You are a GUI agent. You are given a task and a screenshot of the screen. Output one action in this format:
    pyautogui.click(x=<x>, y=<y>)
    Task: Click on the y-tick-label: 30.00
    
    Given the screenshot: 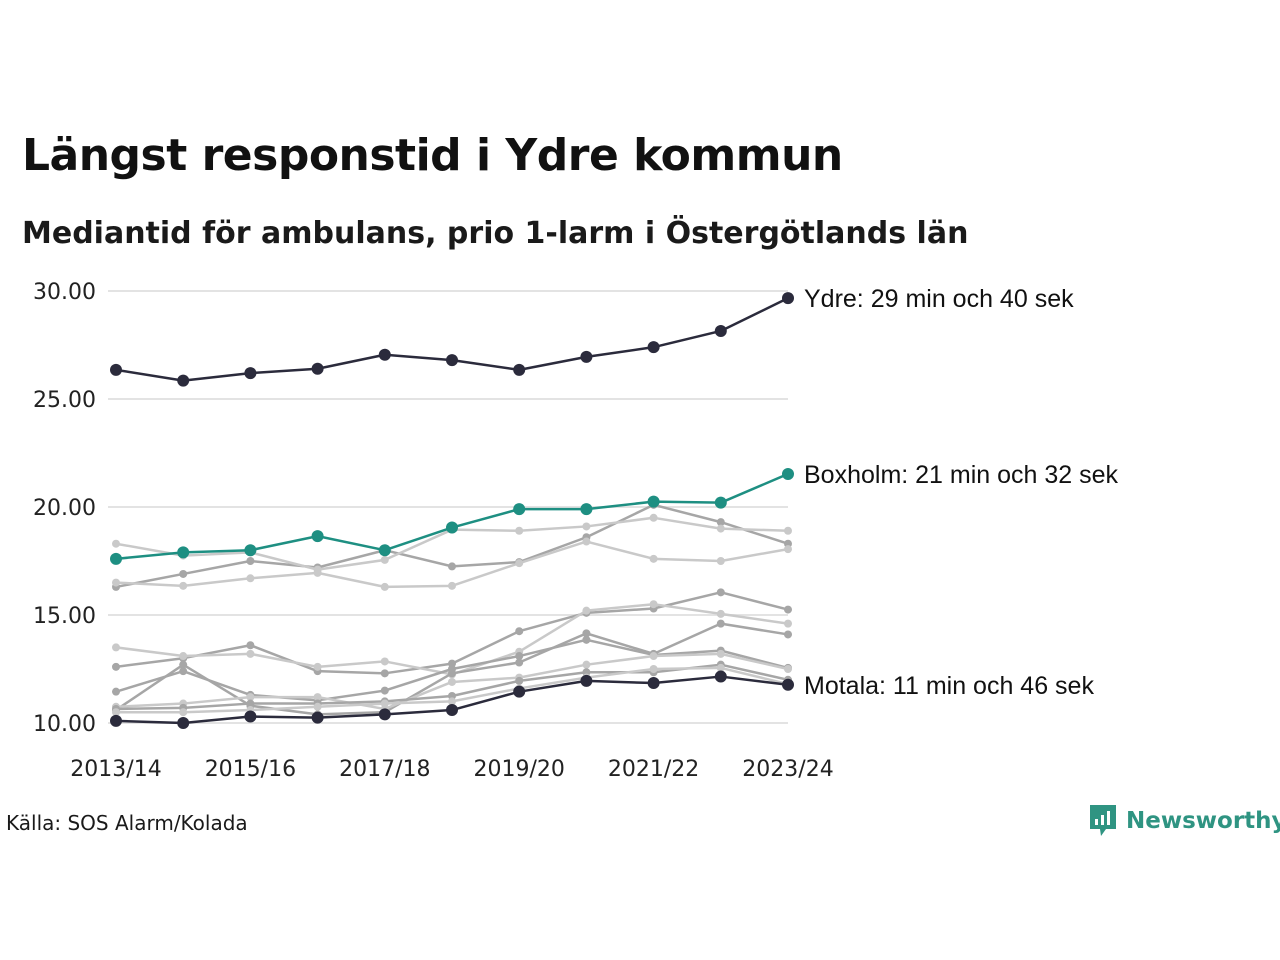 What is the action you would take?
    pyautogui.click(x=64, y=292)
    